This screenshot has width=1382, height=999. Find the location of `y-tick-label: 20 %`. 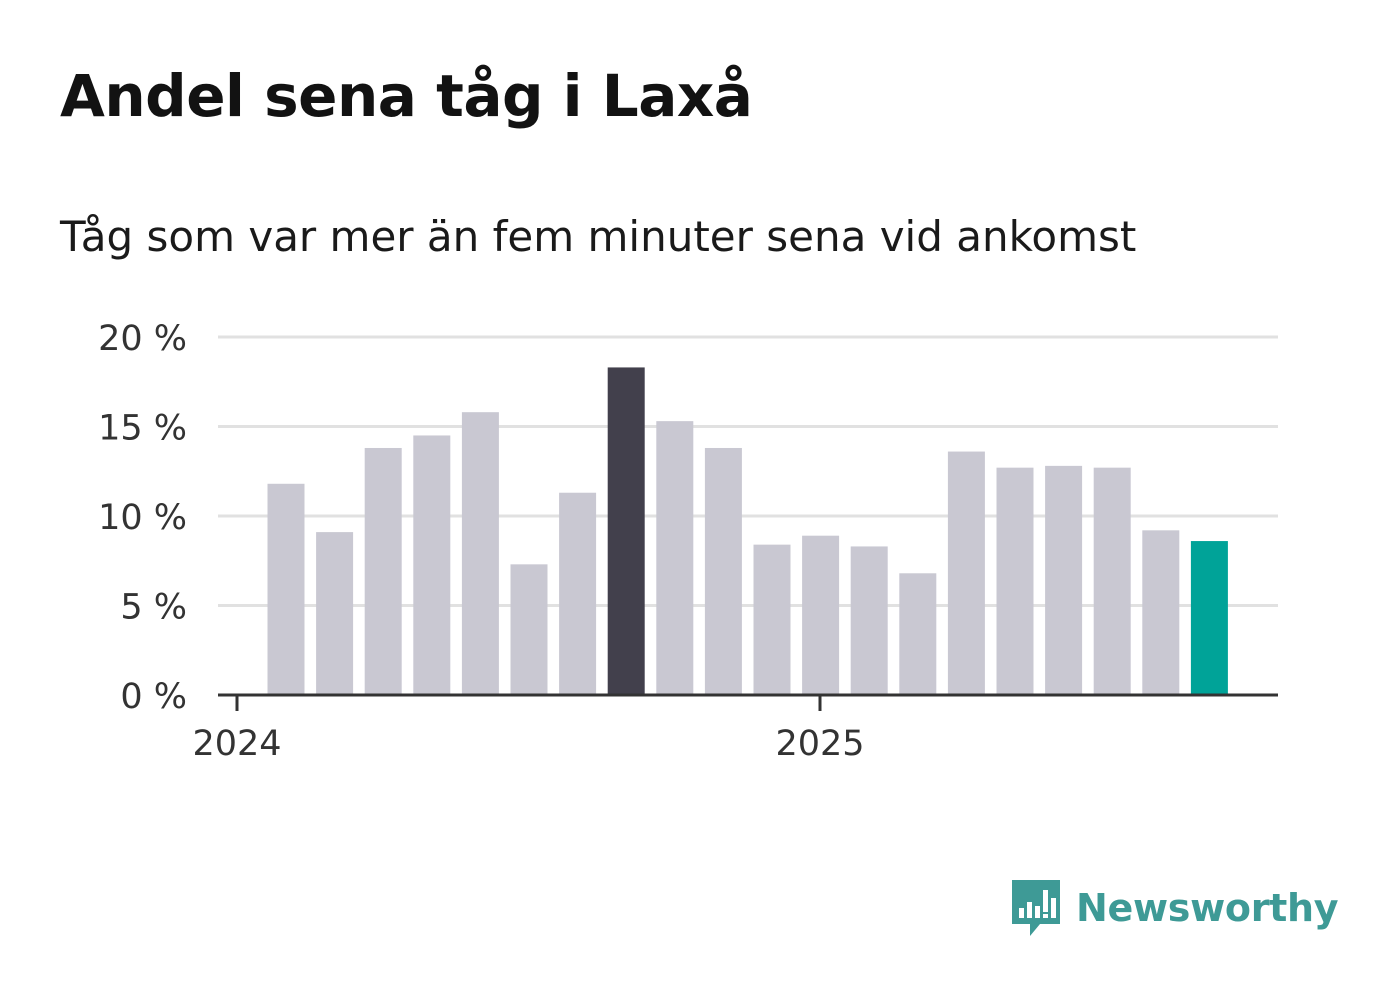

y-tick-label: 20 % is located at coordinates (142, 339).